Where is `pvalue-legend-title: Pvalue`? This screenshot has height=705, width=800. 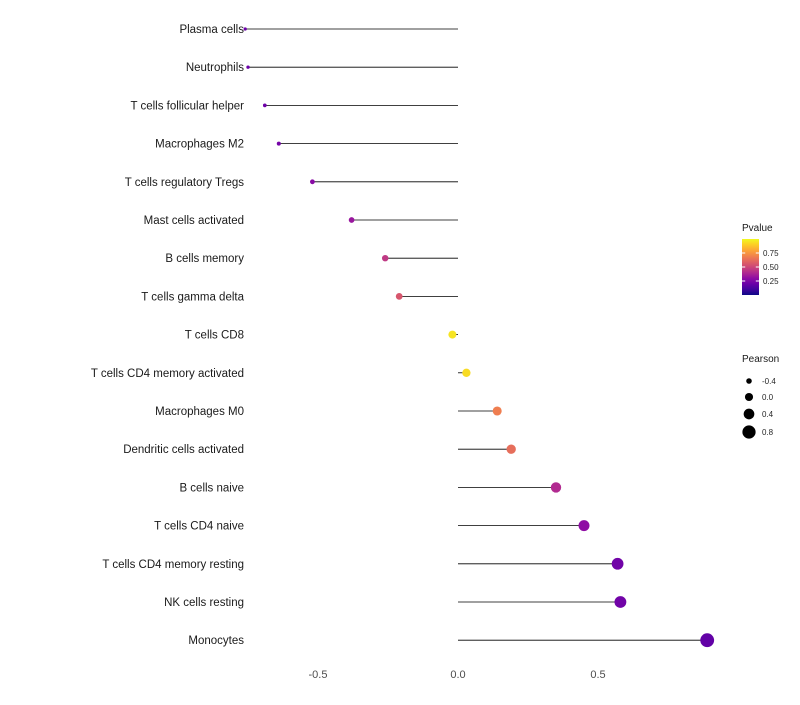 pvalue-legend-title: Pvalue is located at coordinates (757, 228).